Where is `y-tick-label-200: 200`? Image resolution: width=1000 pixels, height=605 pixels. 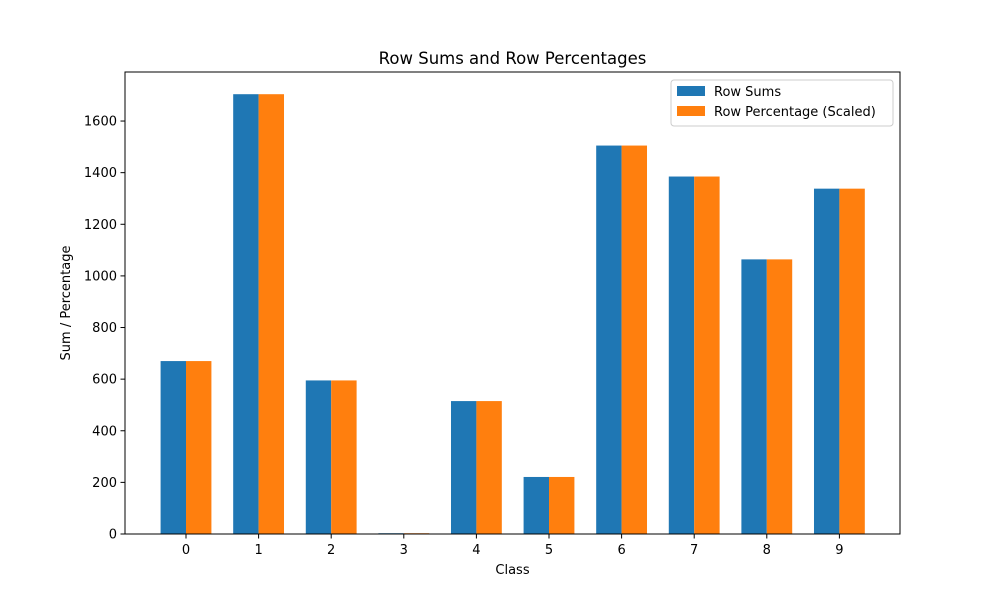 y-tick-label-200: 200 is located at coordinates (104, 483).